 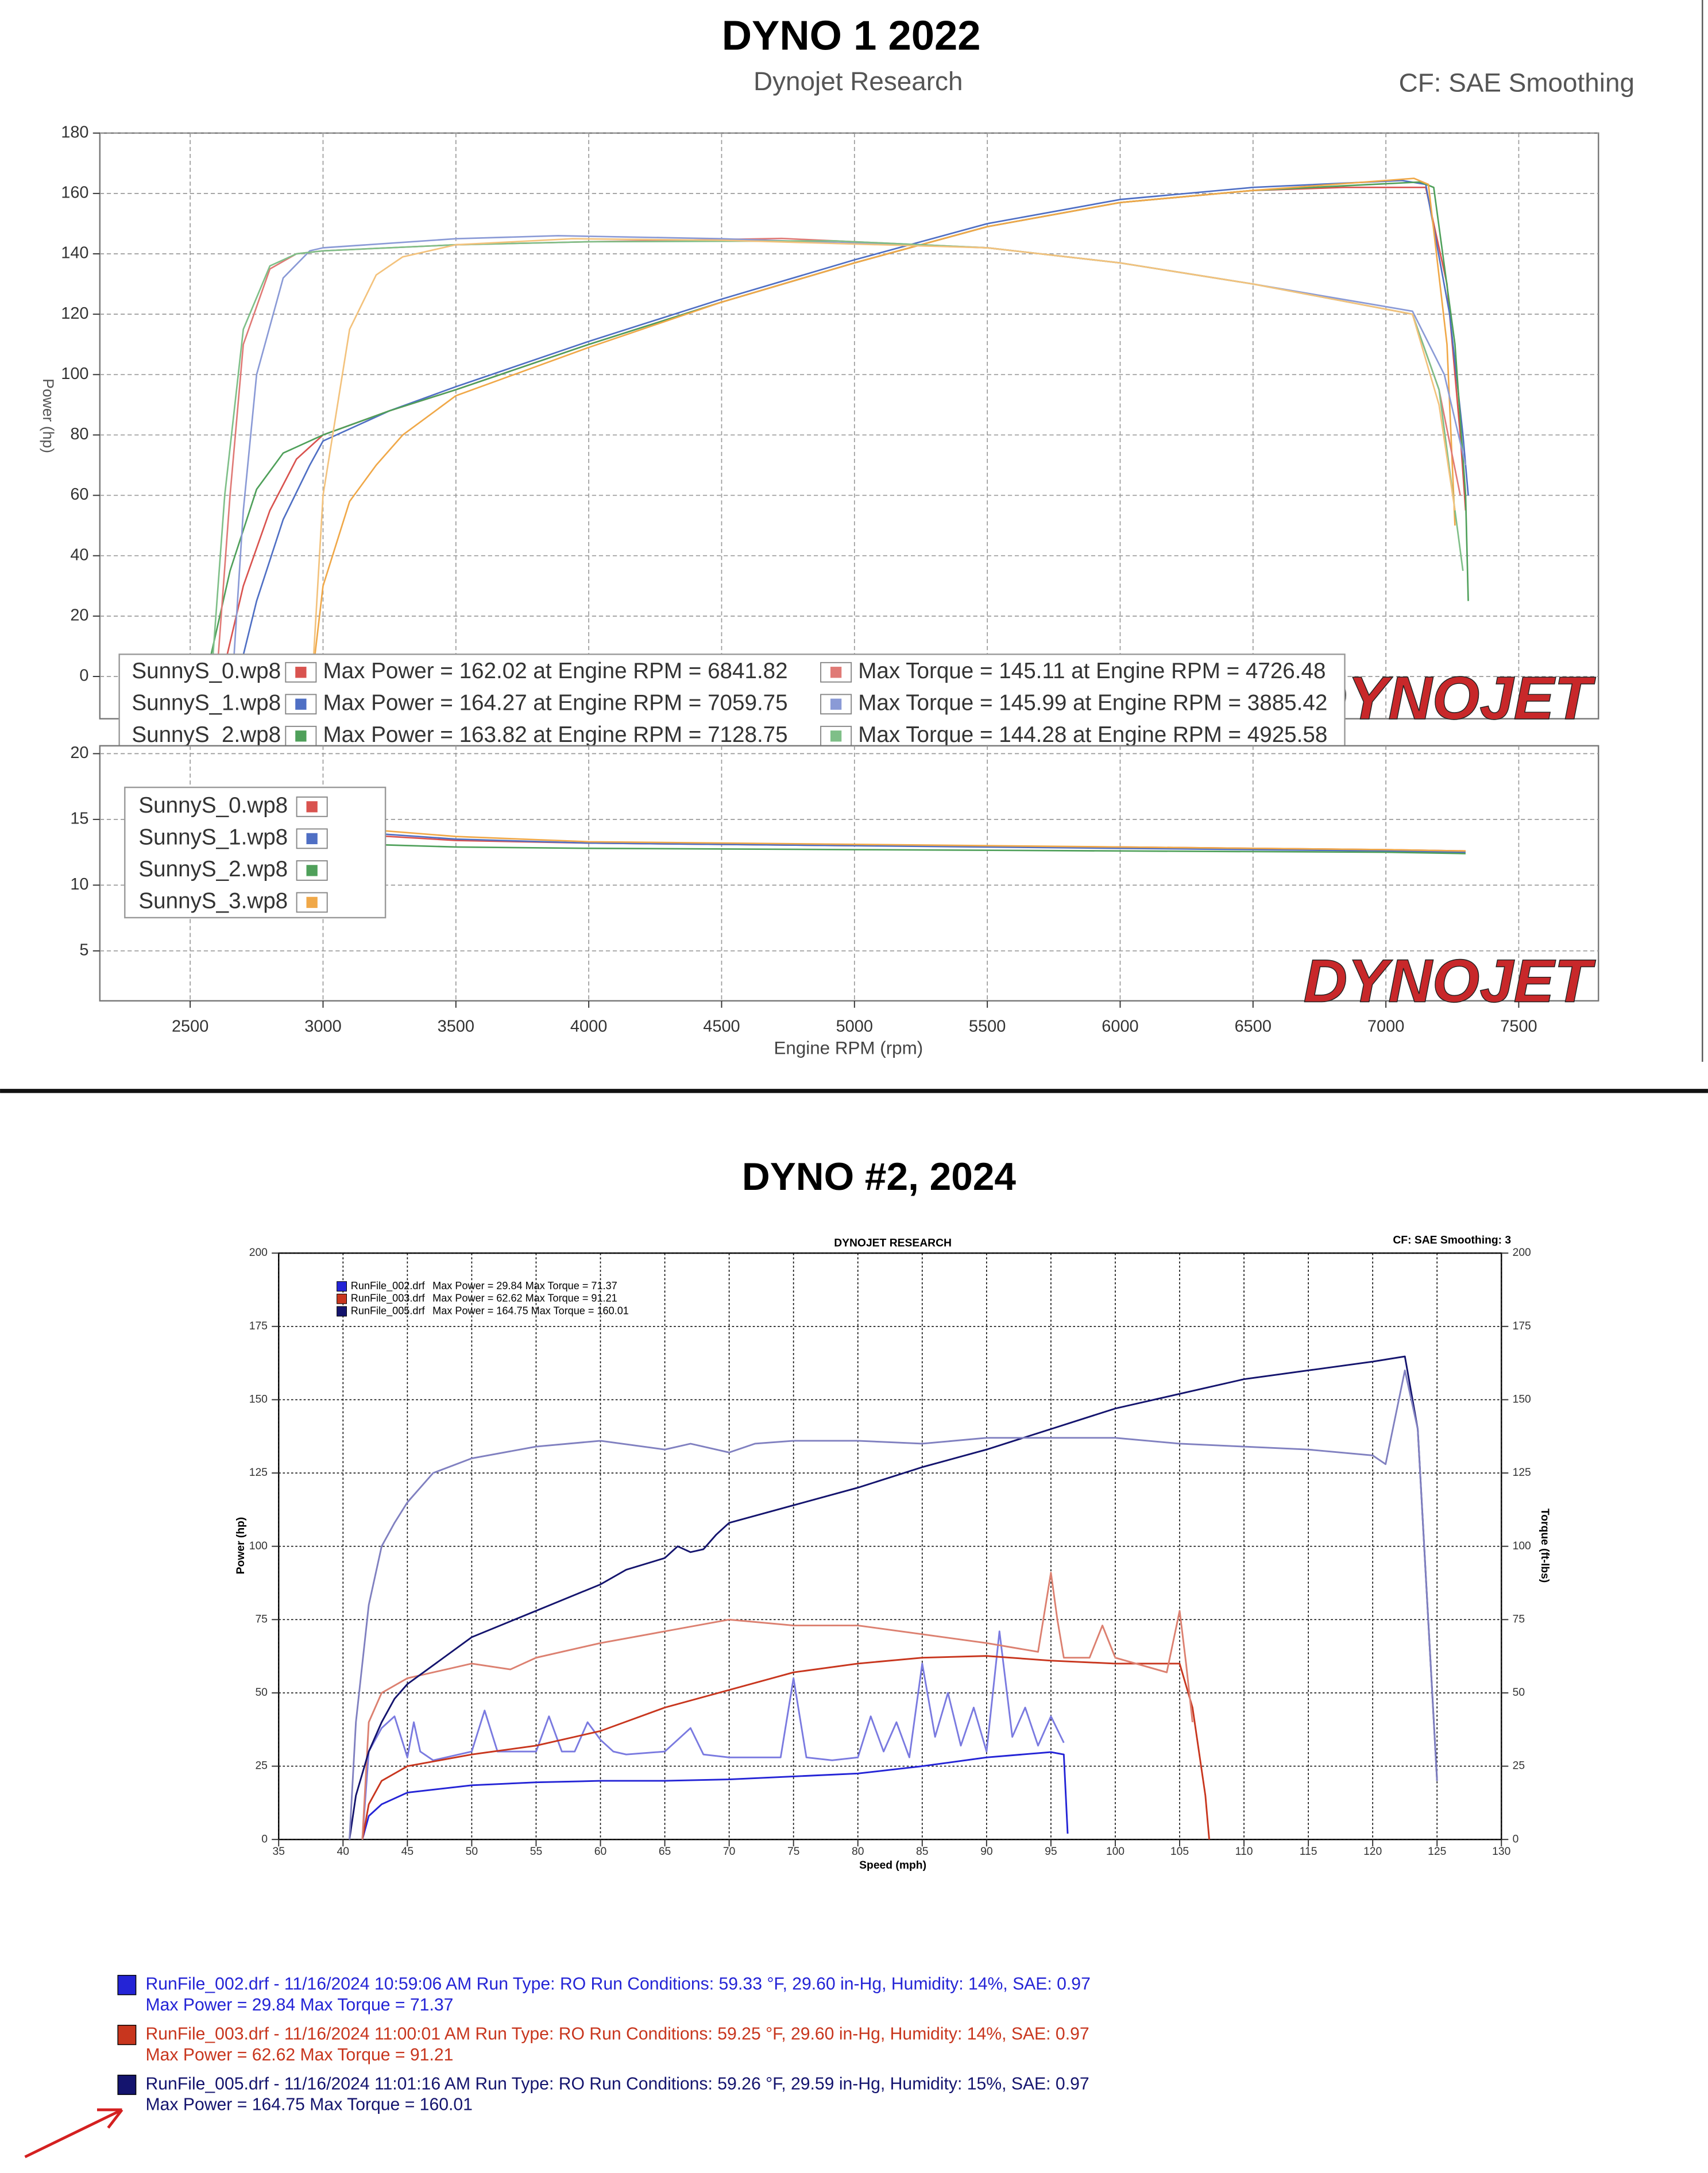 What do you see at coordinates (524, 1299) in the screenshot?
I see `legend-text: Max Power = 62.62 Max Torque = 91.21` at bounding box center [524, 1299].